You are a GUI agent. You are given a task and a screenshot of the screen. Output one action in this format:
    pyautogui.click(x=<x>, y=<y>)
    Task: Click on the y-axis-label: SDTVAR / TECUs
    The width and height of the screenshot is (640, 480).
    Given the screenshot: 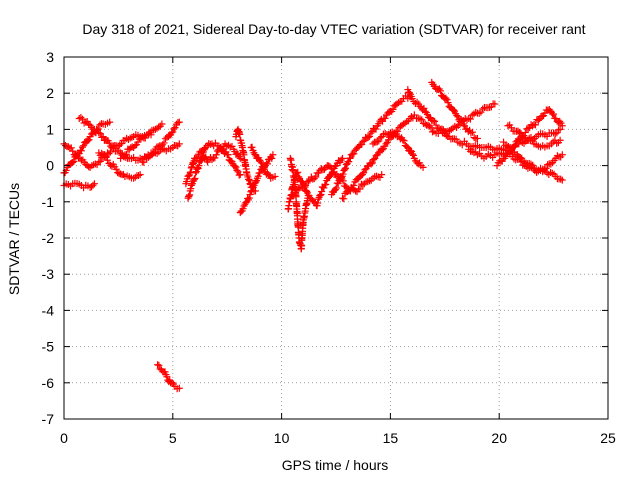 What is the action you would take?
    pyautogui.click(x=14, y=239)
    